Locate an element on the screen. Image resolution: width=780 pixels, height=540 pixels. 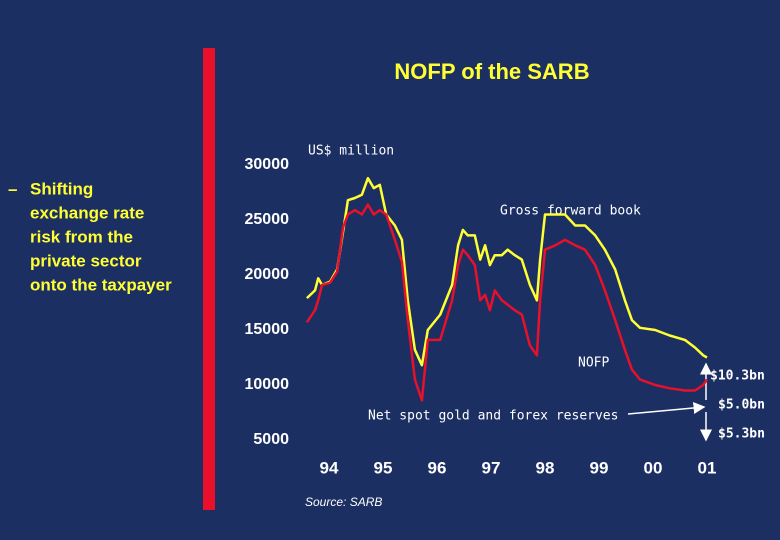
x-tick-label: 01 is located at coordinates (707, 467).